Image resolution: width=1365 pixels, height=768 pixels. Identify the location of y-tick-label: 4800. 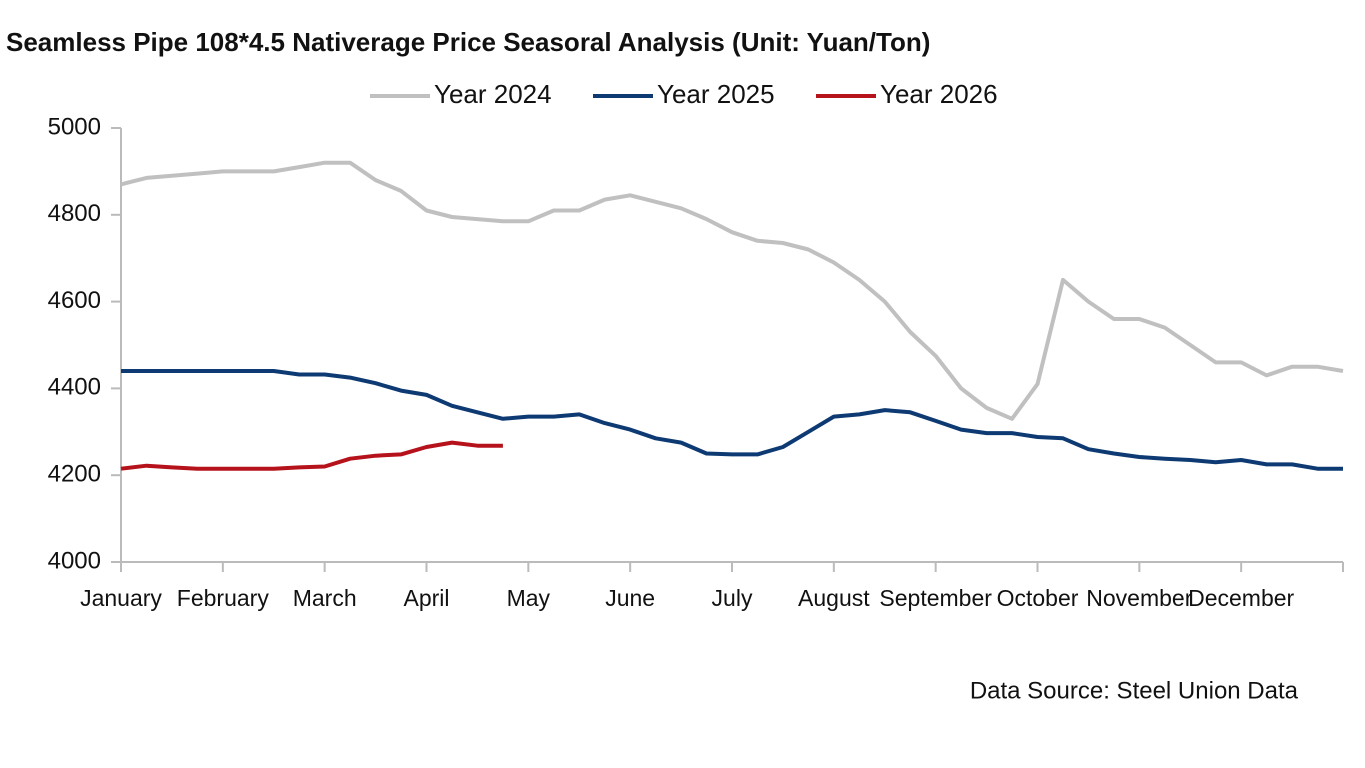
(74, 213).